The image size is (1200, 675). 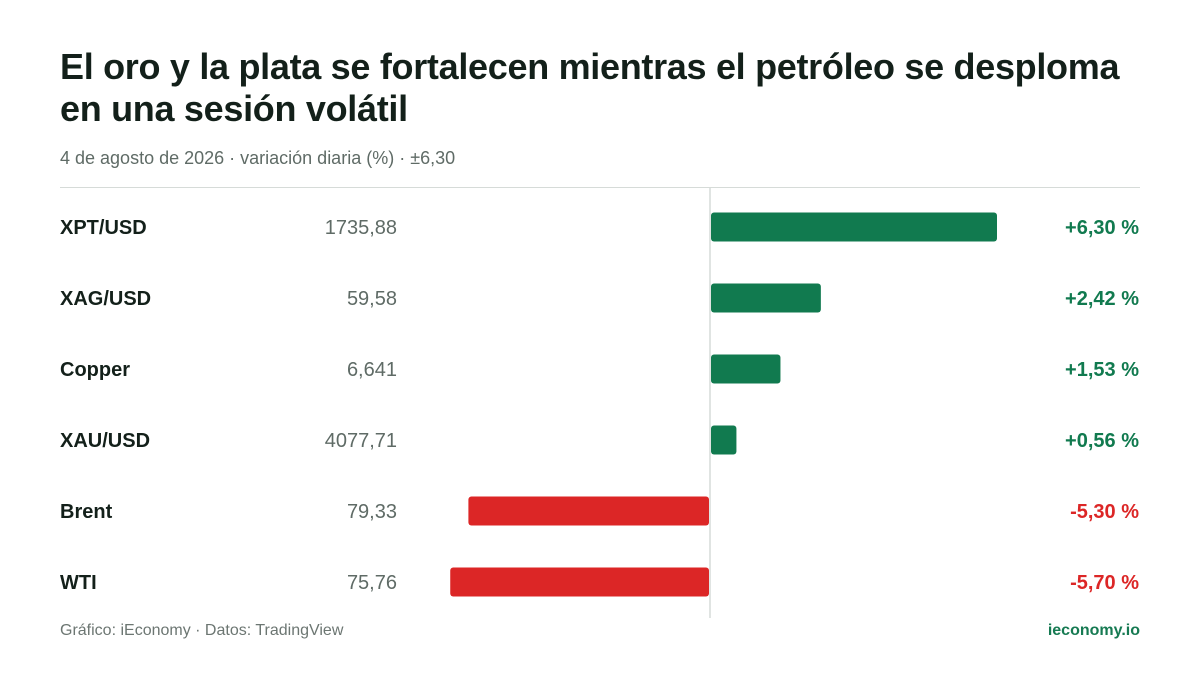 What do you see at coordinates (1093, 630) in the screenshot?
I see `footer-brand: ieconomy.io` at bounding box center [1093, 630].